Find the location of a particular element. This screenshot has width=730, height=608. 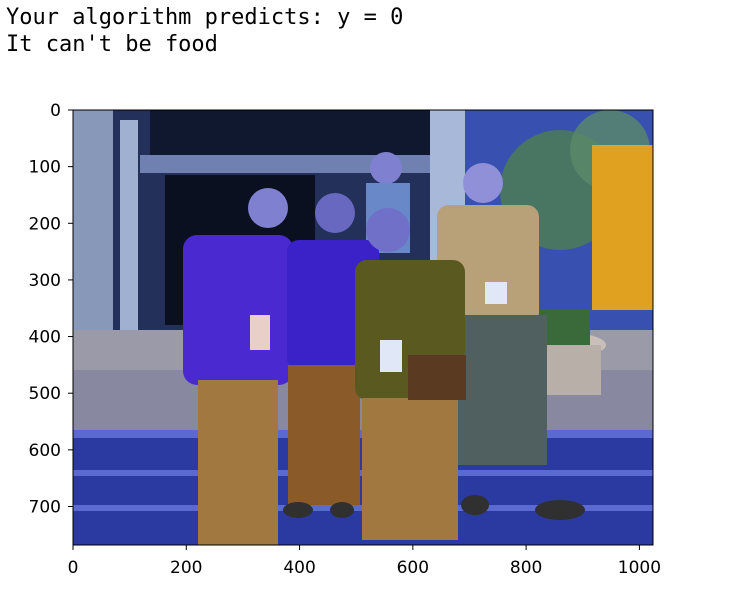

y-tick-label: 100 is located at coordinates (45, 168).